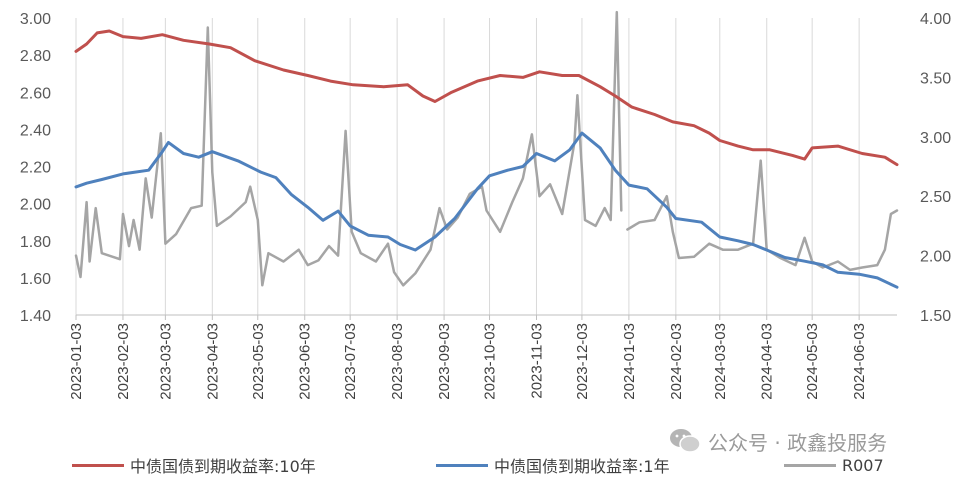 The width and height of the screenshot is (973, 480). Describe the element at coordinates (863, 465) in the screenshot. I see `legend-label-r007: R007` at that location.